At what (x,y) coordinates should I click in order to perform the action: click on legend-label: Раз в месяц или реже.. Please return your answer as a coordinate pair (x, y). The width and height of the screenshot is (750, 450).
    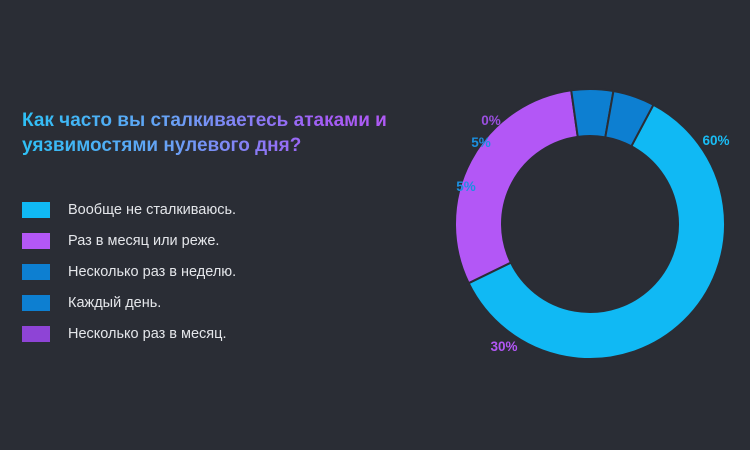
    Looking at the image, I should click on (144, 240).